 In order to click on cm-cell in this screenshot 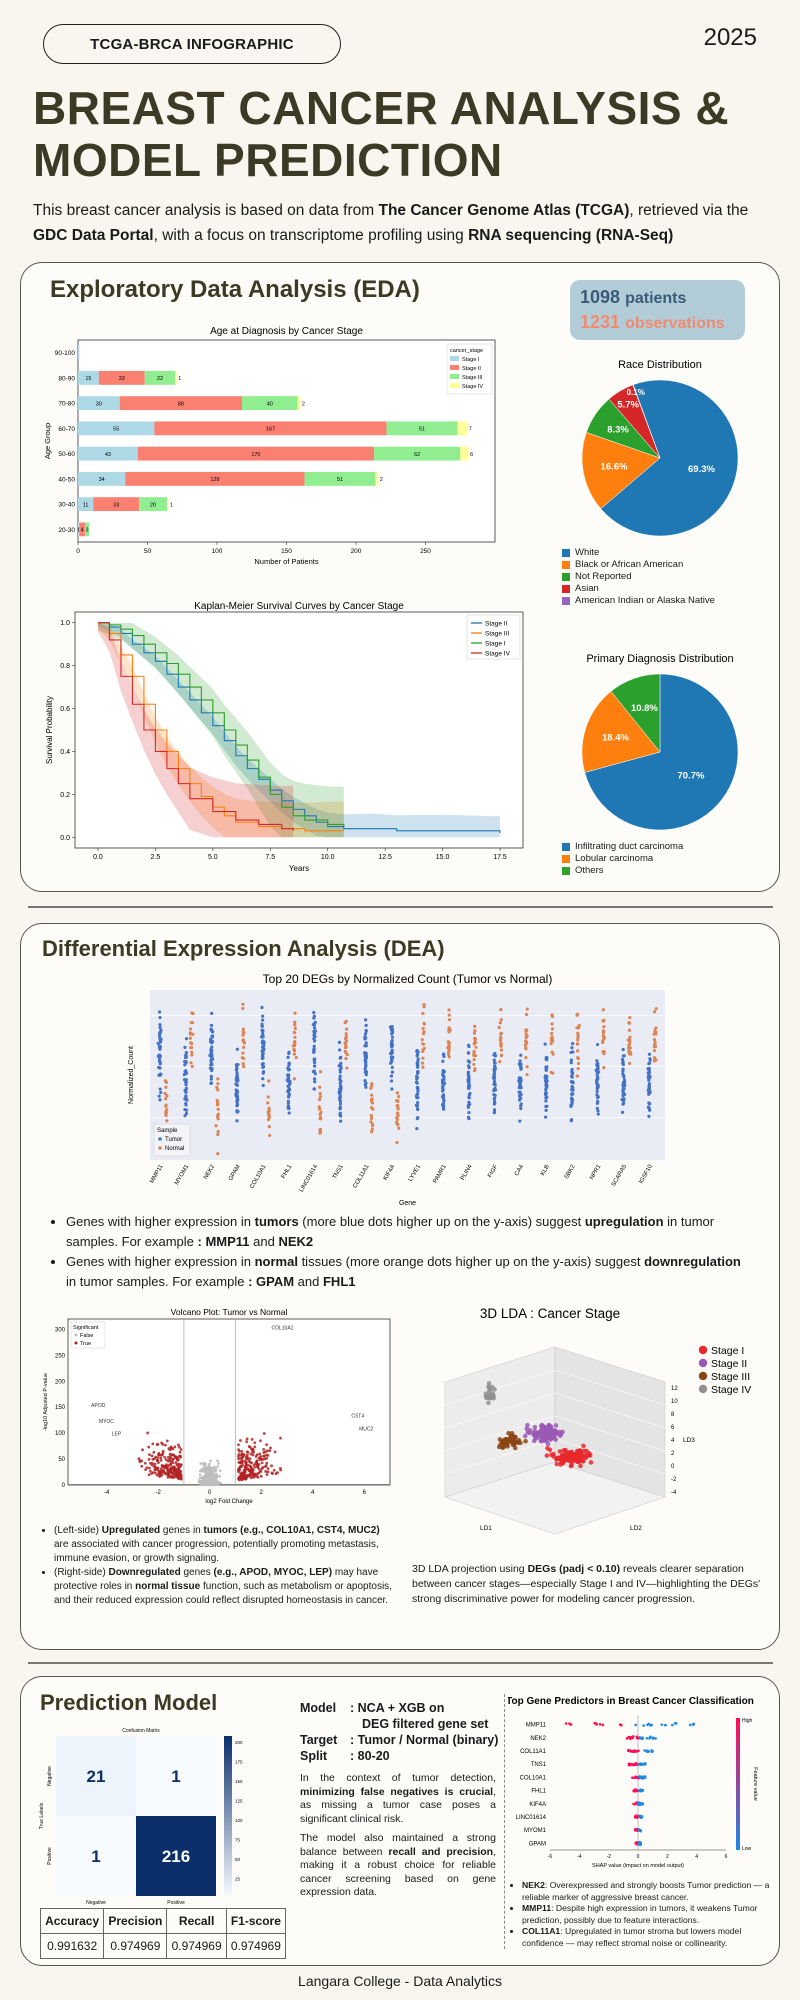, I will do `click(176, 1776)`.